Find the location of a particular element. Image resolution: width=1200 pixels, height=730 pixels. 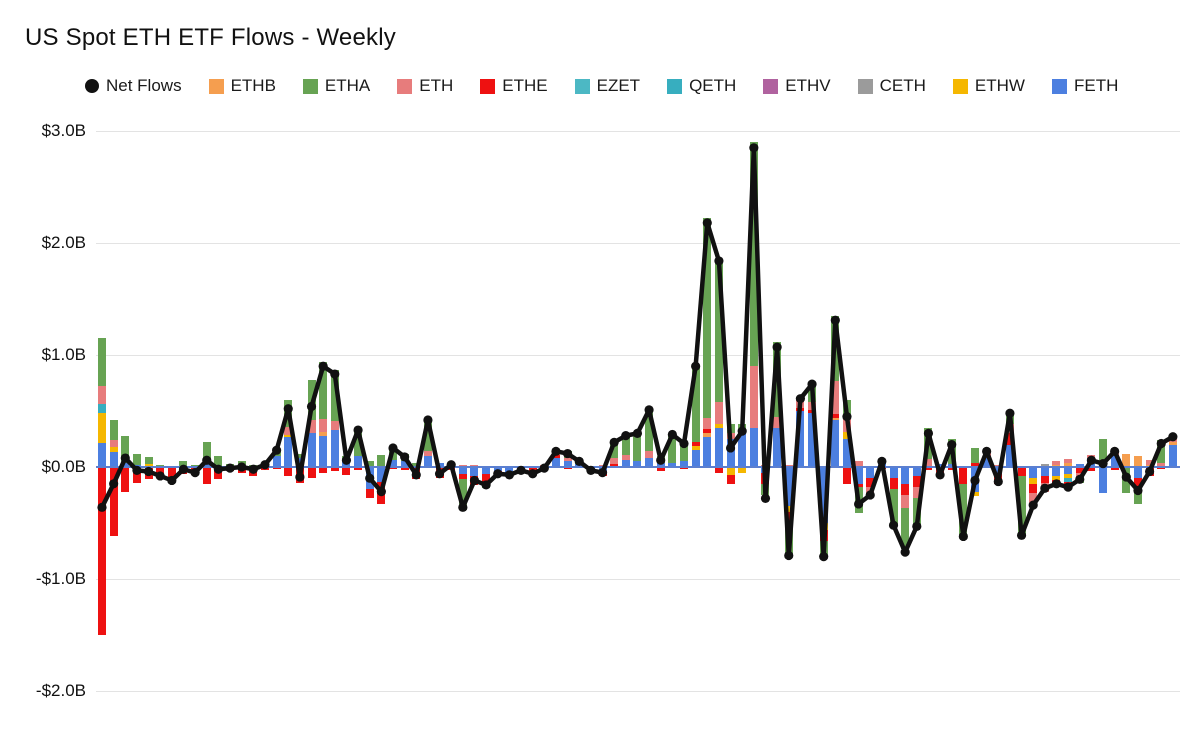

net-flows-point is located at coordinates (765, 498).